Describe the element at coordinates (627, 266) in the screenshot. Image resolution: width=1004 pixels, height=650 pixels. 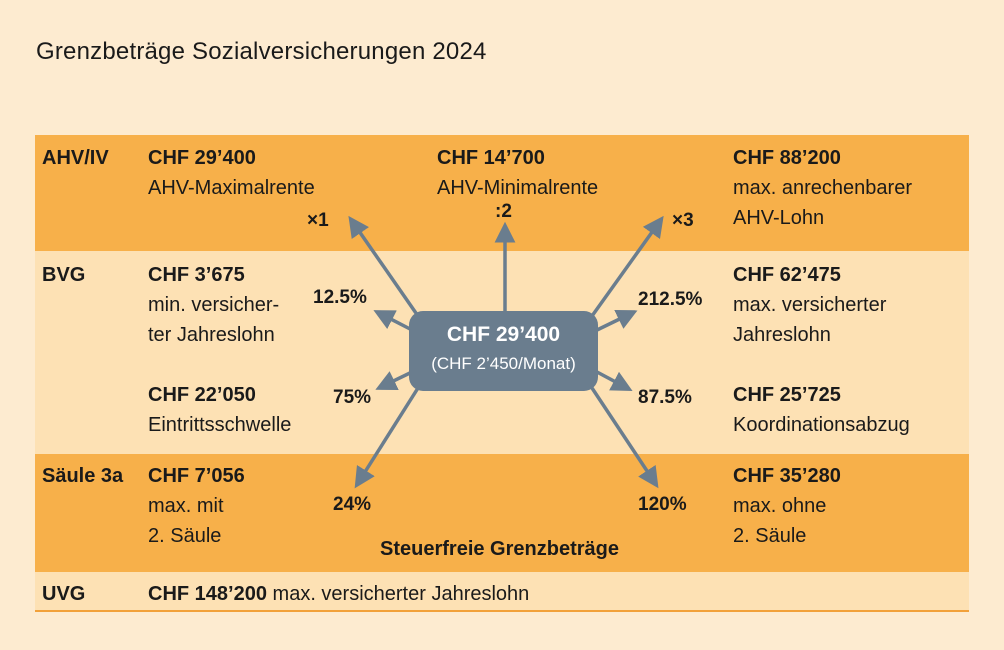
I see `arrow-ahv-max-lohn` at that location.